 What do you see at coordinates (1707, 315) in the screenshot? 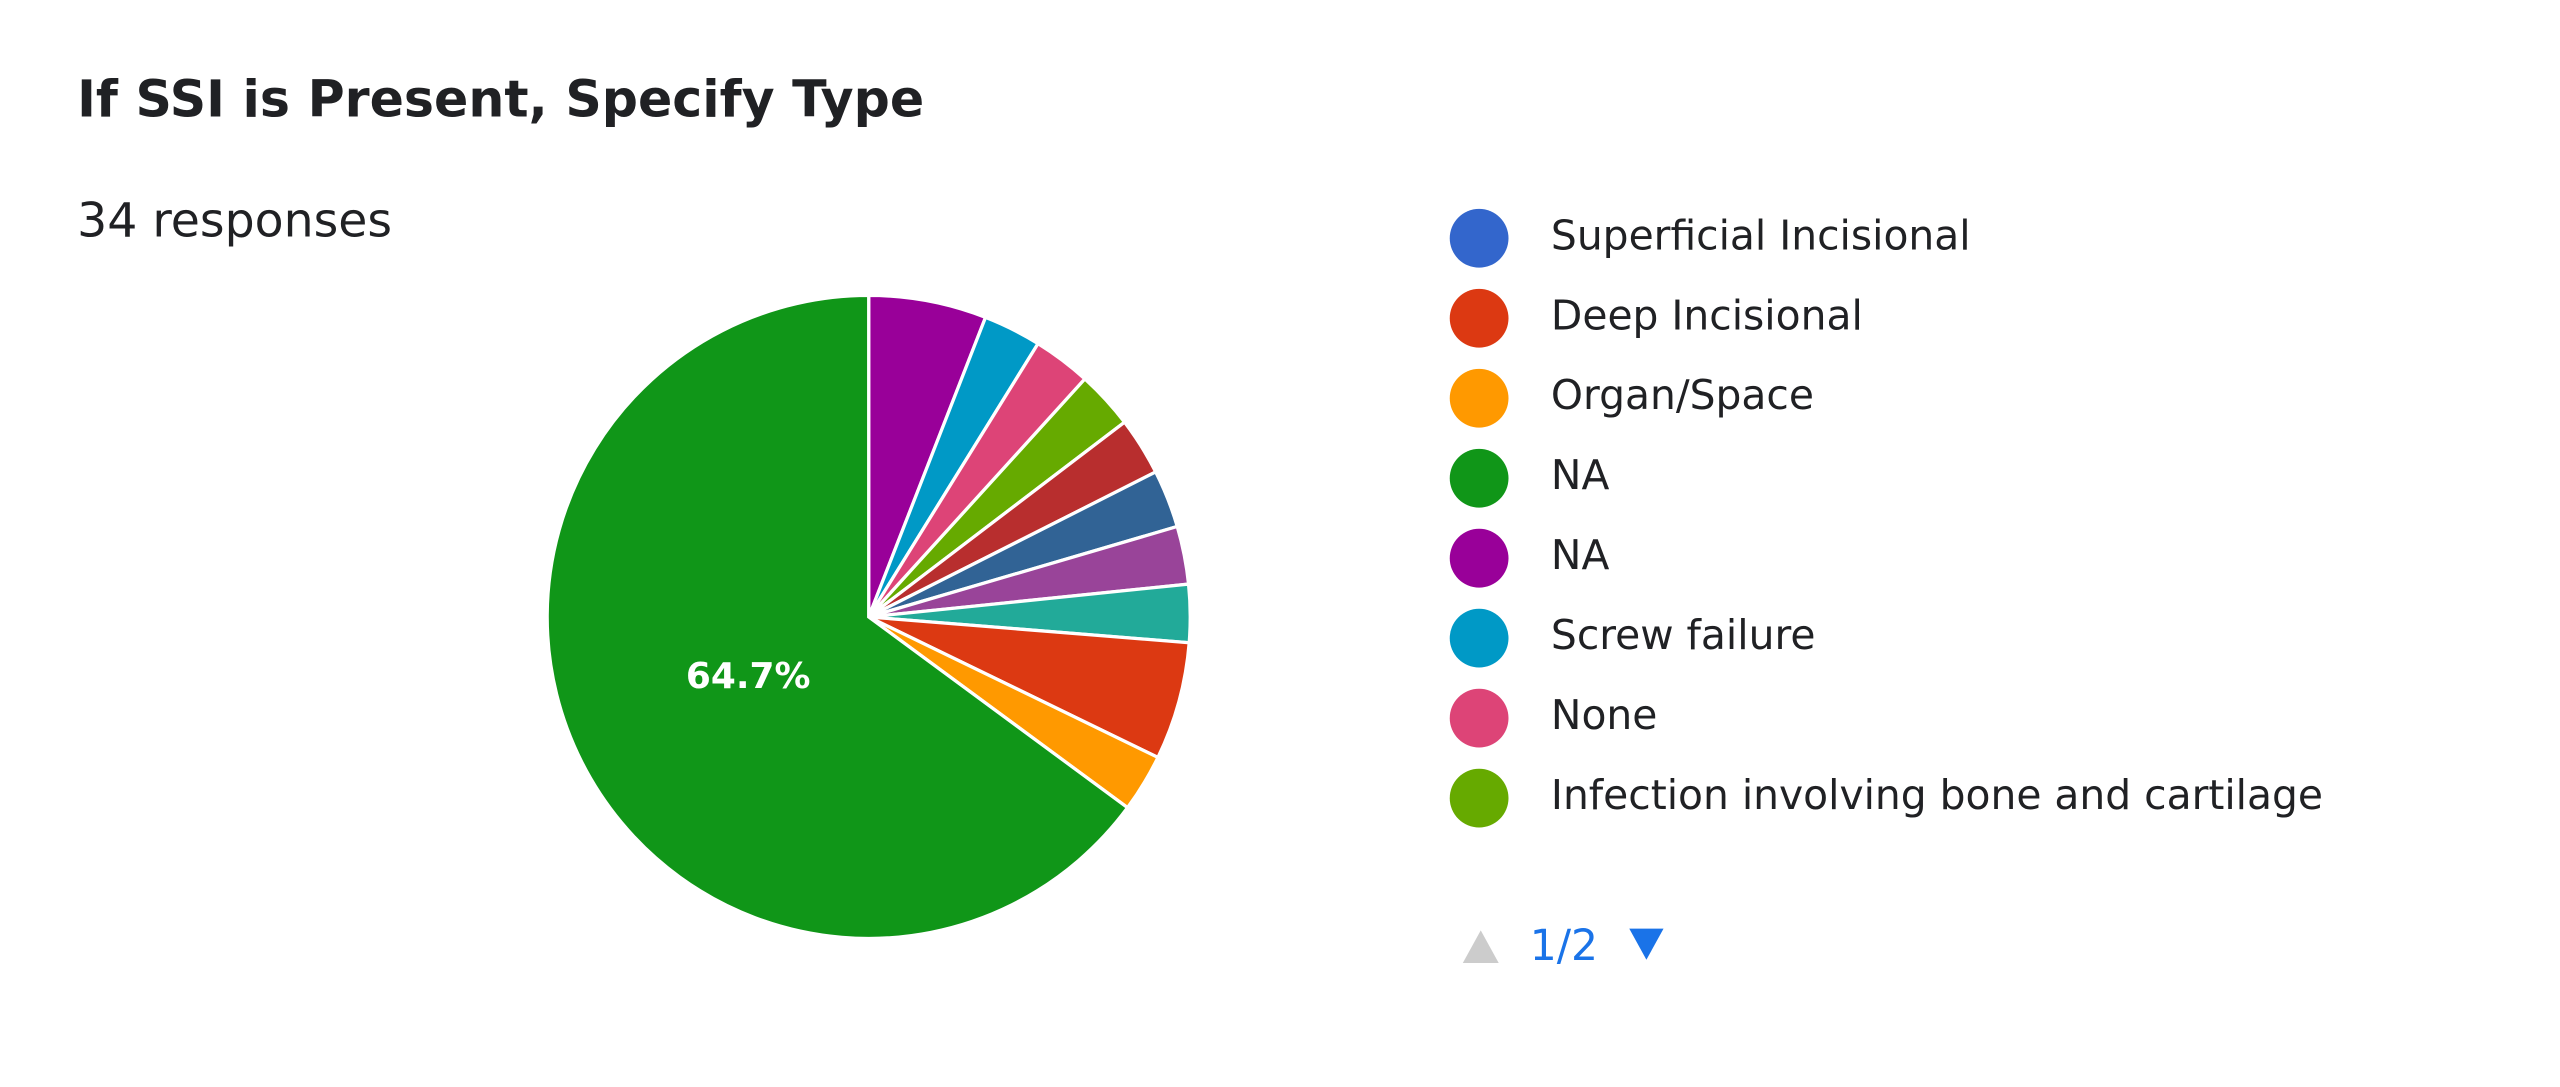
I see `legend-label: Deep Incisional` at bounding box center [1707, 315].